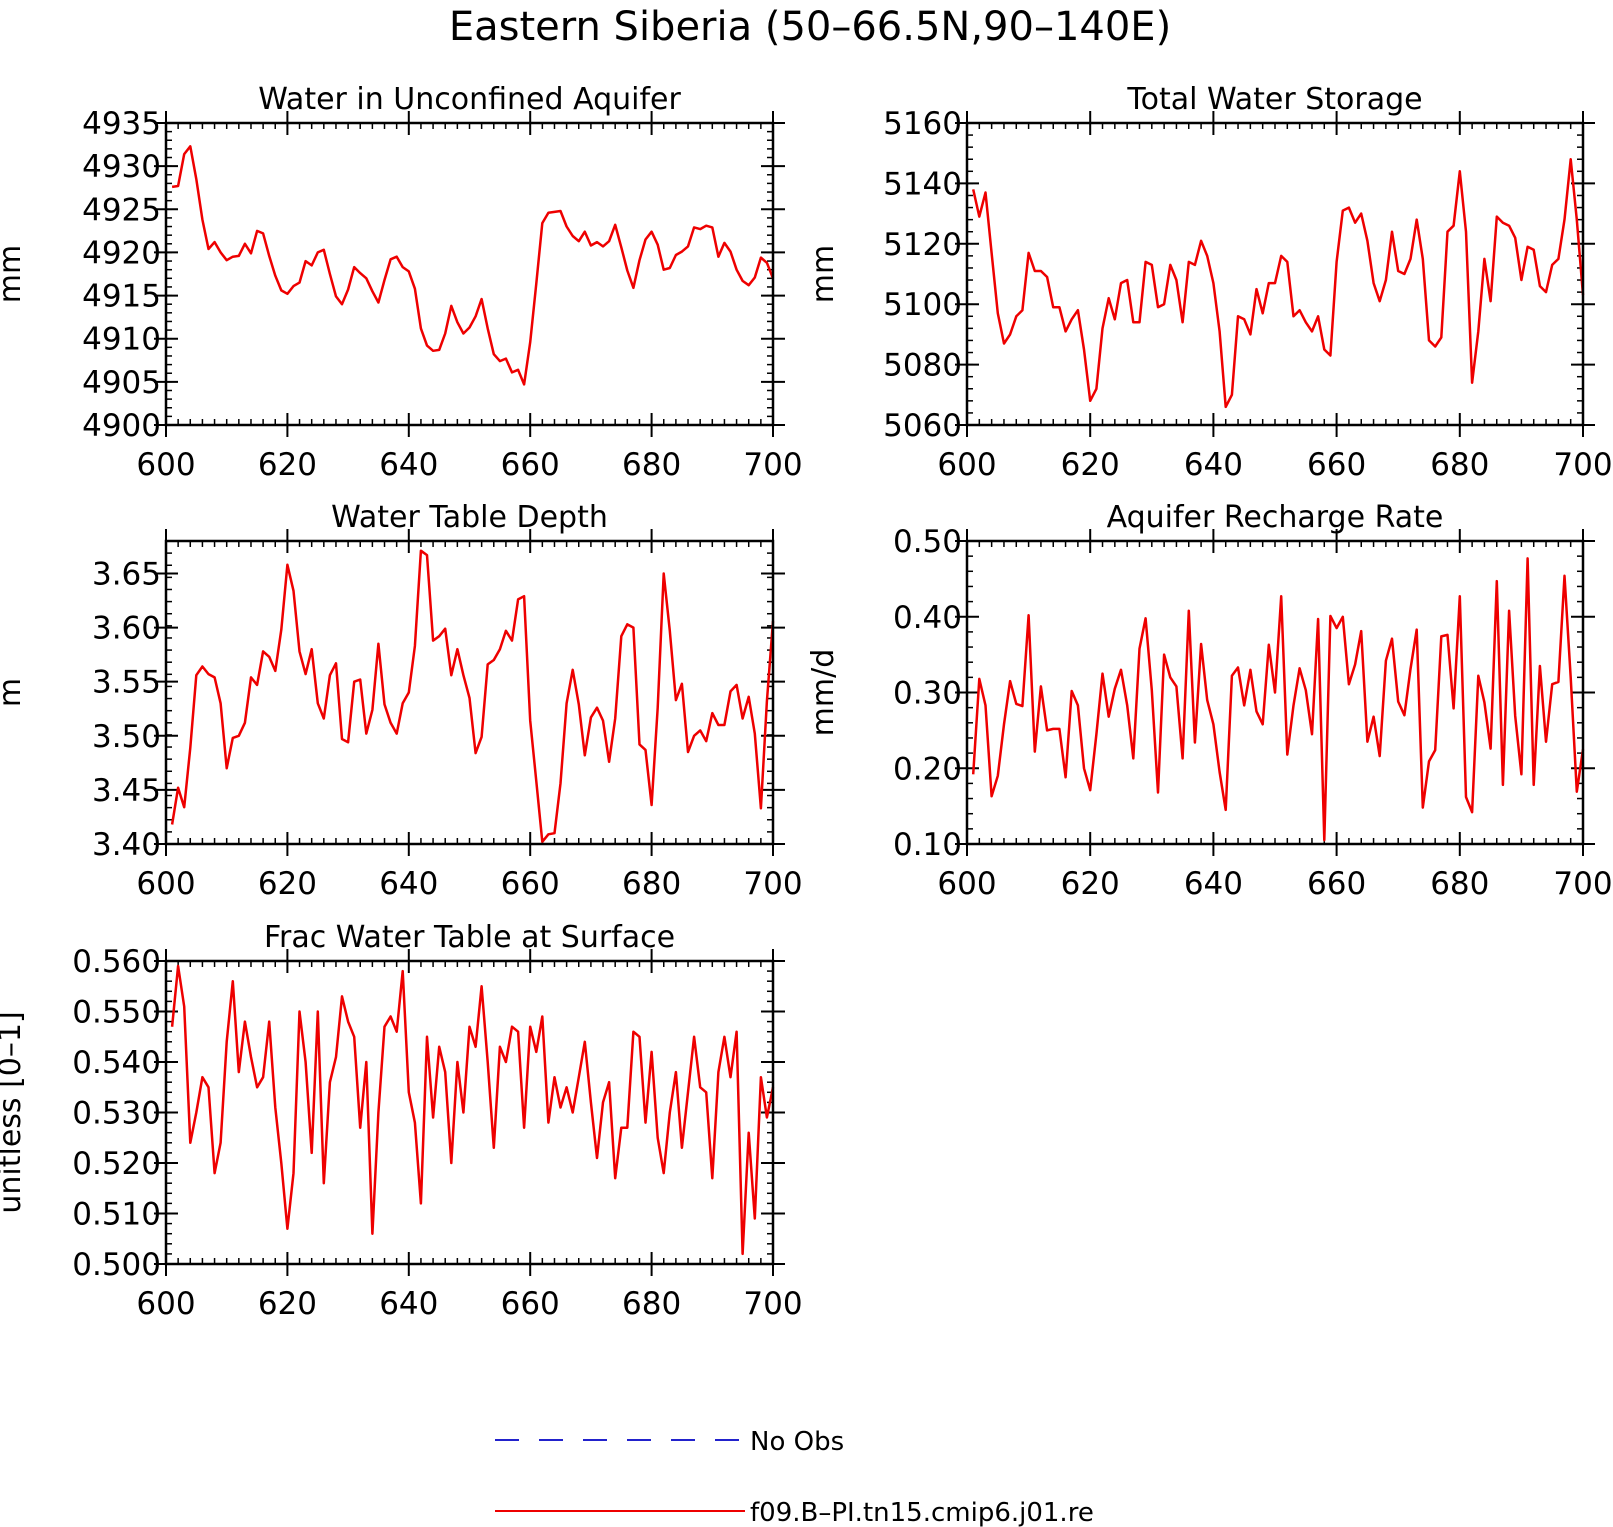 The image size is (1613, 1527). What do you see at coordinates (116, 1215) in the screenshot?
I see `y-tick-label: 0.510` at bounding box center [116, 1215].